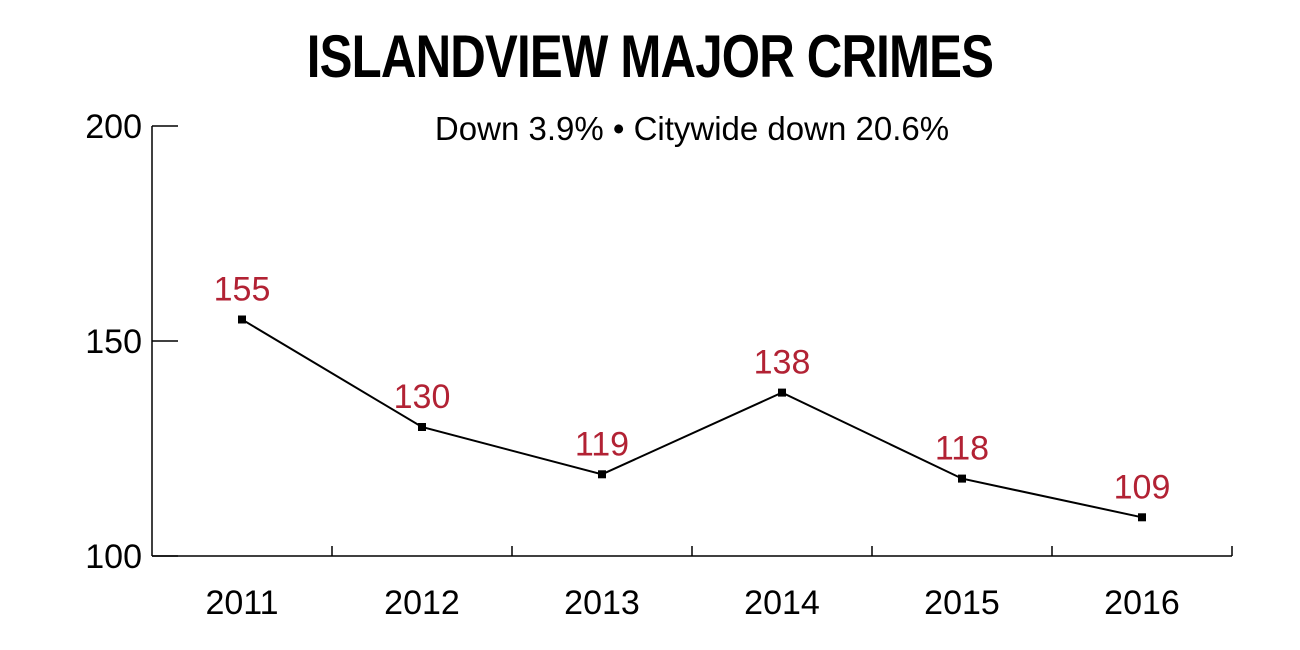  I want to click on x-tick-label: 2016, so click(1142, 603).